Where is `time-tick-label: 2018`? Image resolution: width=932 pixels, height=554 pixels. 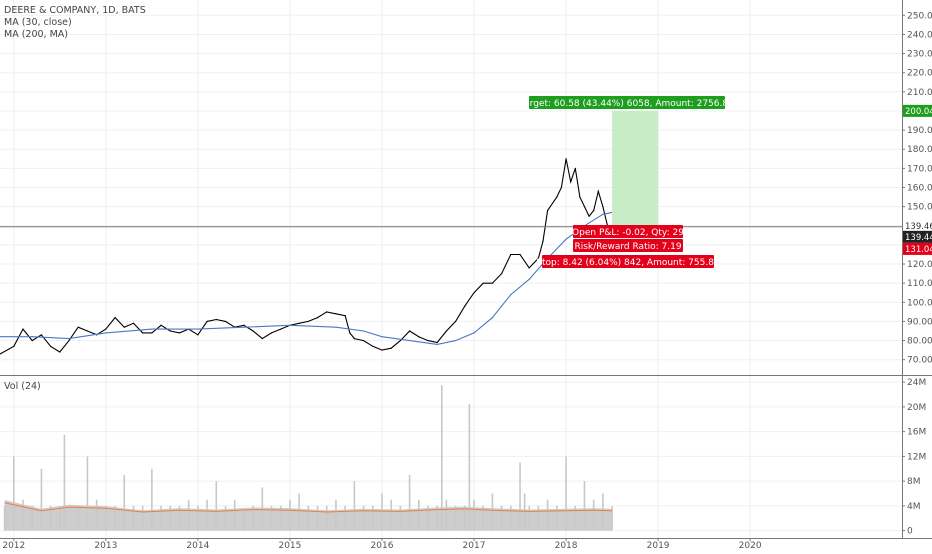
time-tick-label: 2018 is located at coordinates (566, 545).